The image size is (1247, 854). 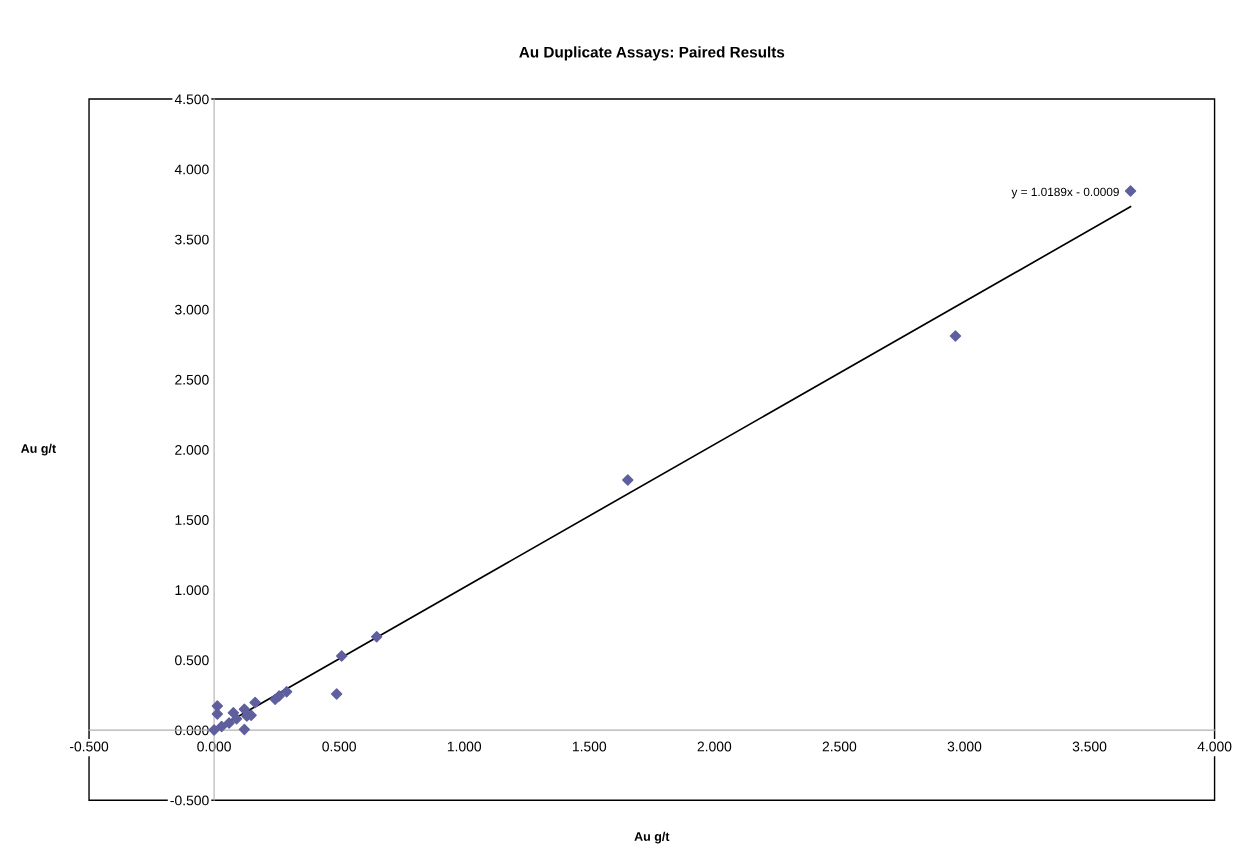 What do you see at coordinates (652, 837) in the screenshot?
I see `x-axis-title: Au g/t` at bounding box center [652, 837].